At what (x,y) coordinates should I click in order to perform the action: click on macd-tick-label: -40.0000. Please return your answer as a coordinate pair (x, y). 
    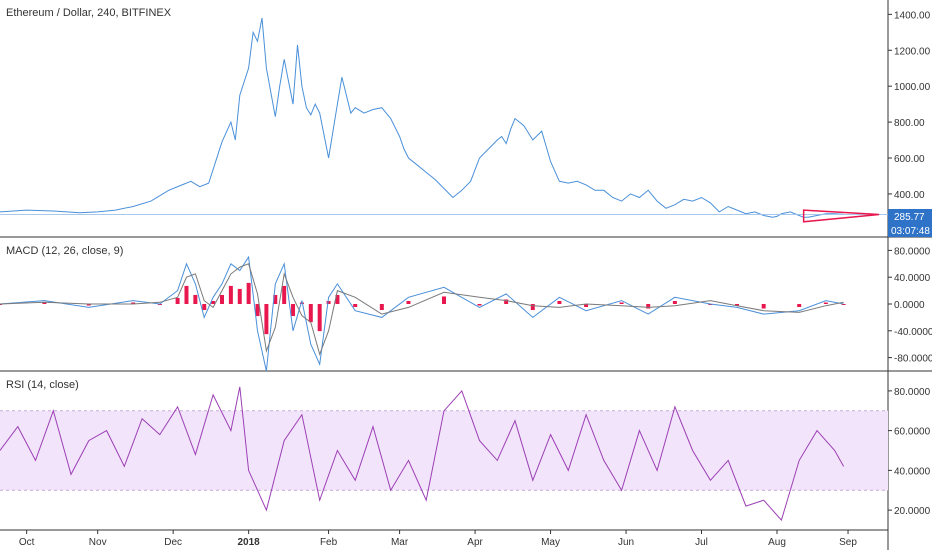
    Looking at the image, I should click on (913, 332).